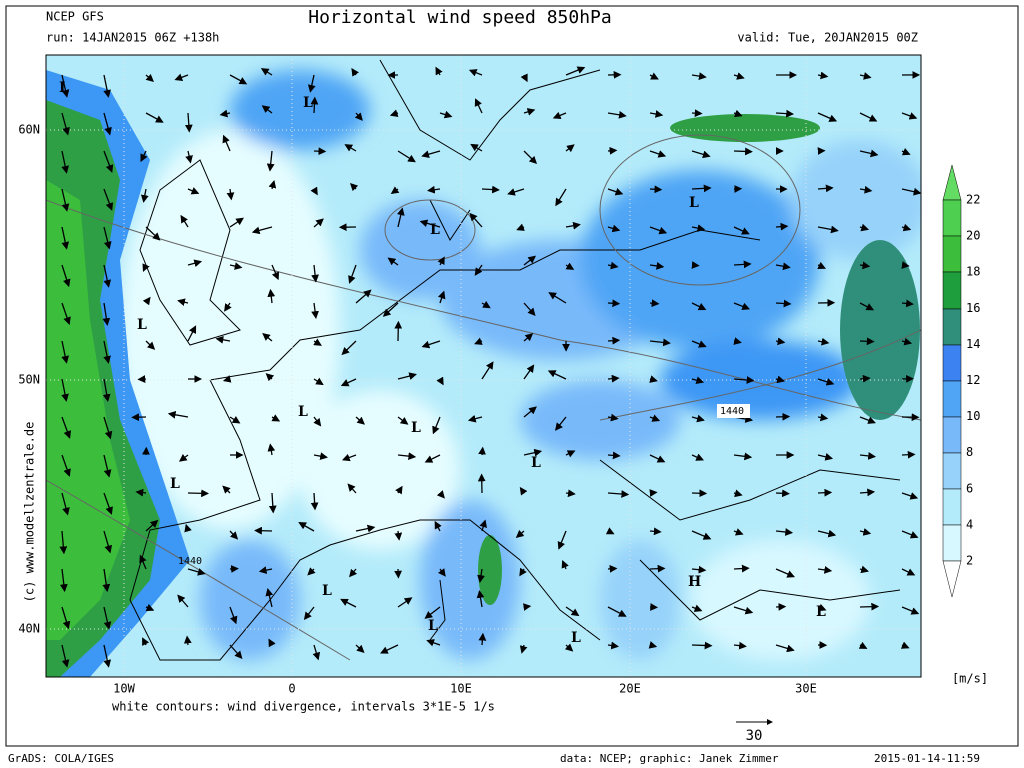 The height and width of the screenshot is (768, 1024). Describe the element at coordinates (291, 689) in the screenshot. I see `lon-label: 0` at that location.